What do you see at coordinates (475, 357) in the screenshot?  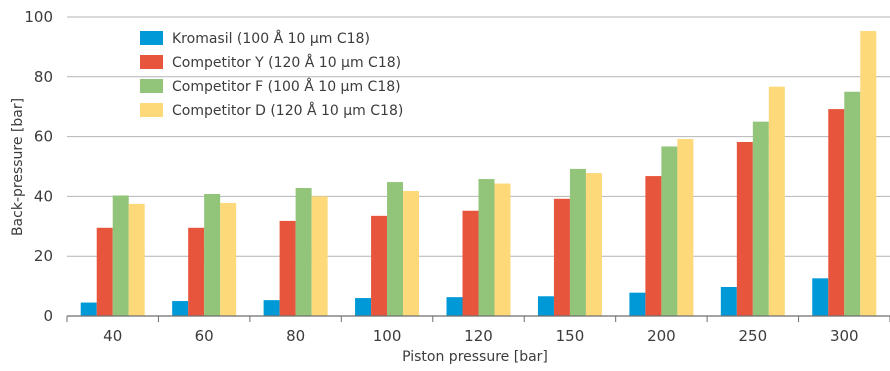 I see `x-axis-label: Piston pressure [bar]` at bounding box center [475, 357].